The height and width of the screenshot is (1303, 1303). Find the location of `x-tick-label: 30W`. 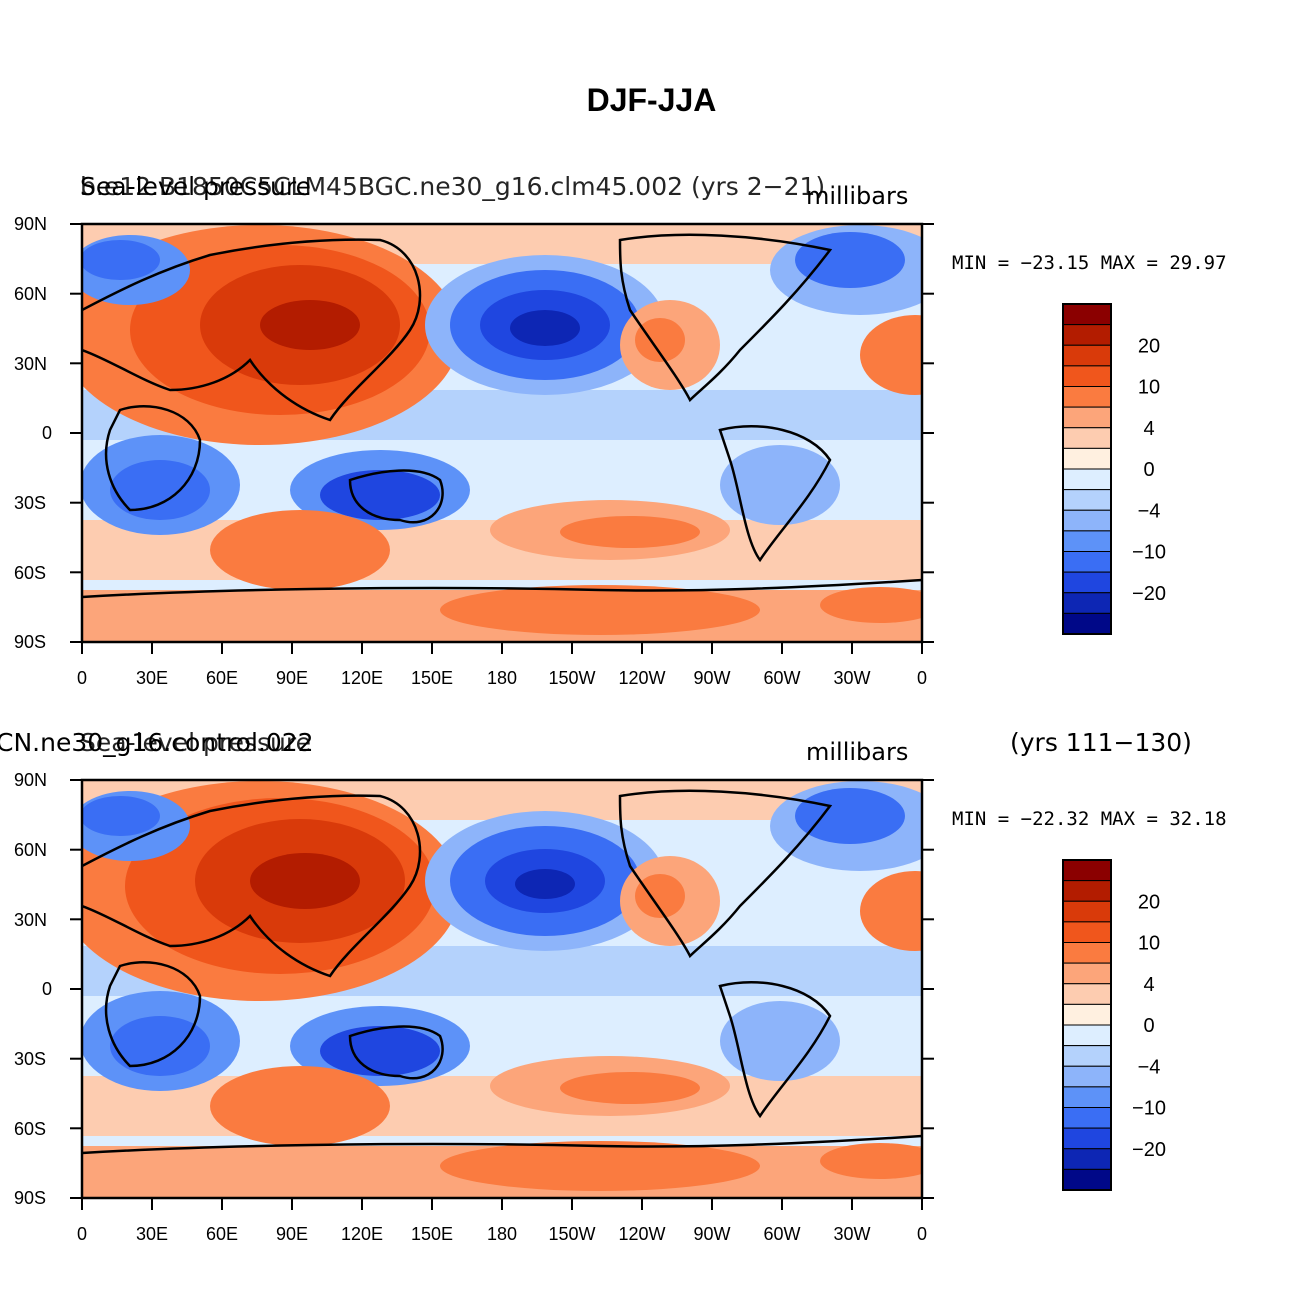

x-tick-label: 30W is located at coordinates (851, 1234).